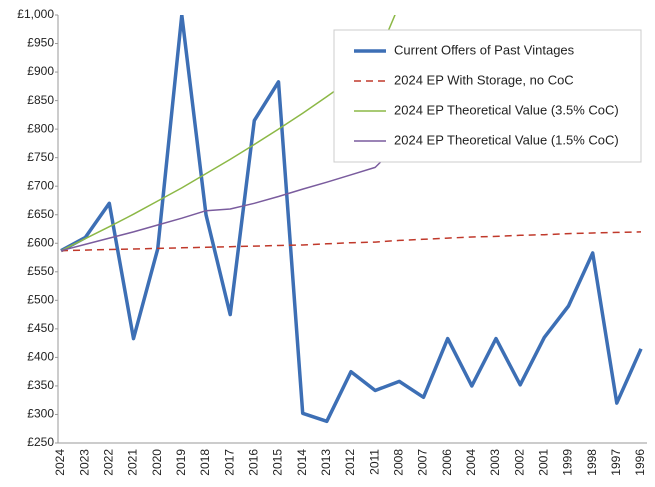  What do you see at coordinates (40, 271) in the screenshot?
I see `y-tick-label: £550` at bounding box center [40, 271].